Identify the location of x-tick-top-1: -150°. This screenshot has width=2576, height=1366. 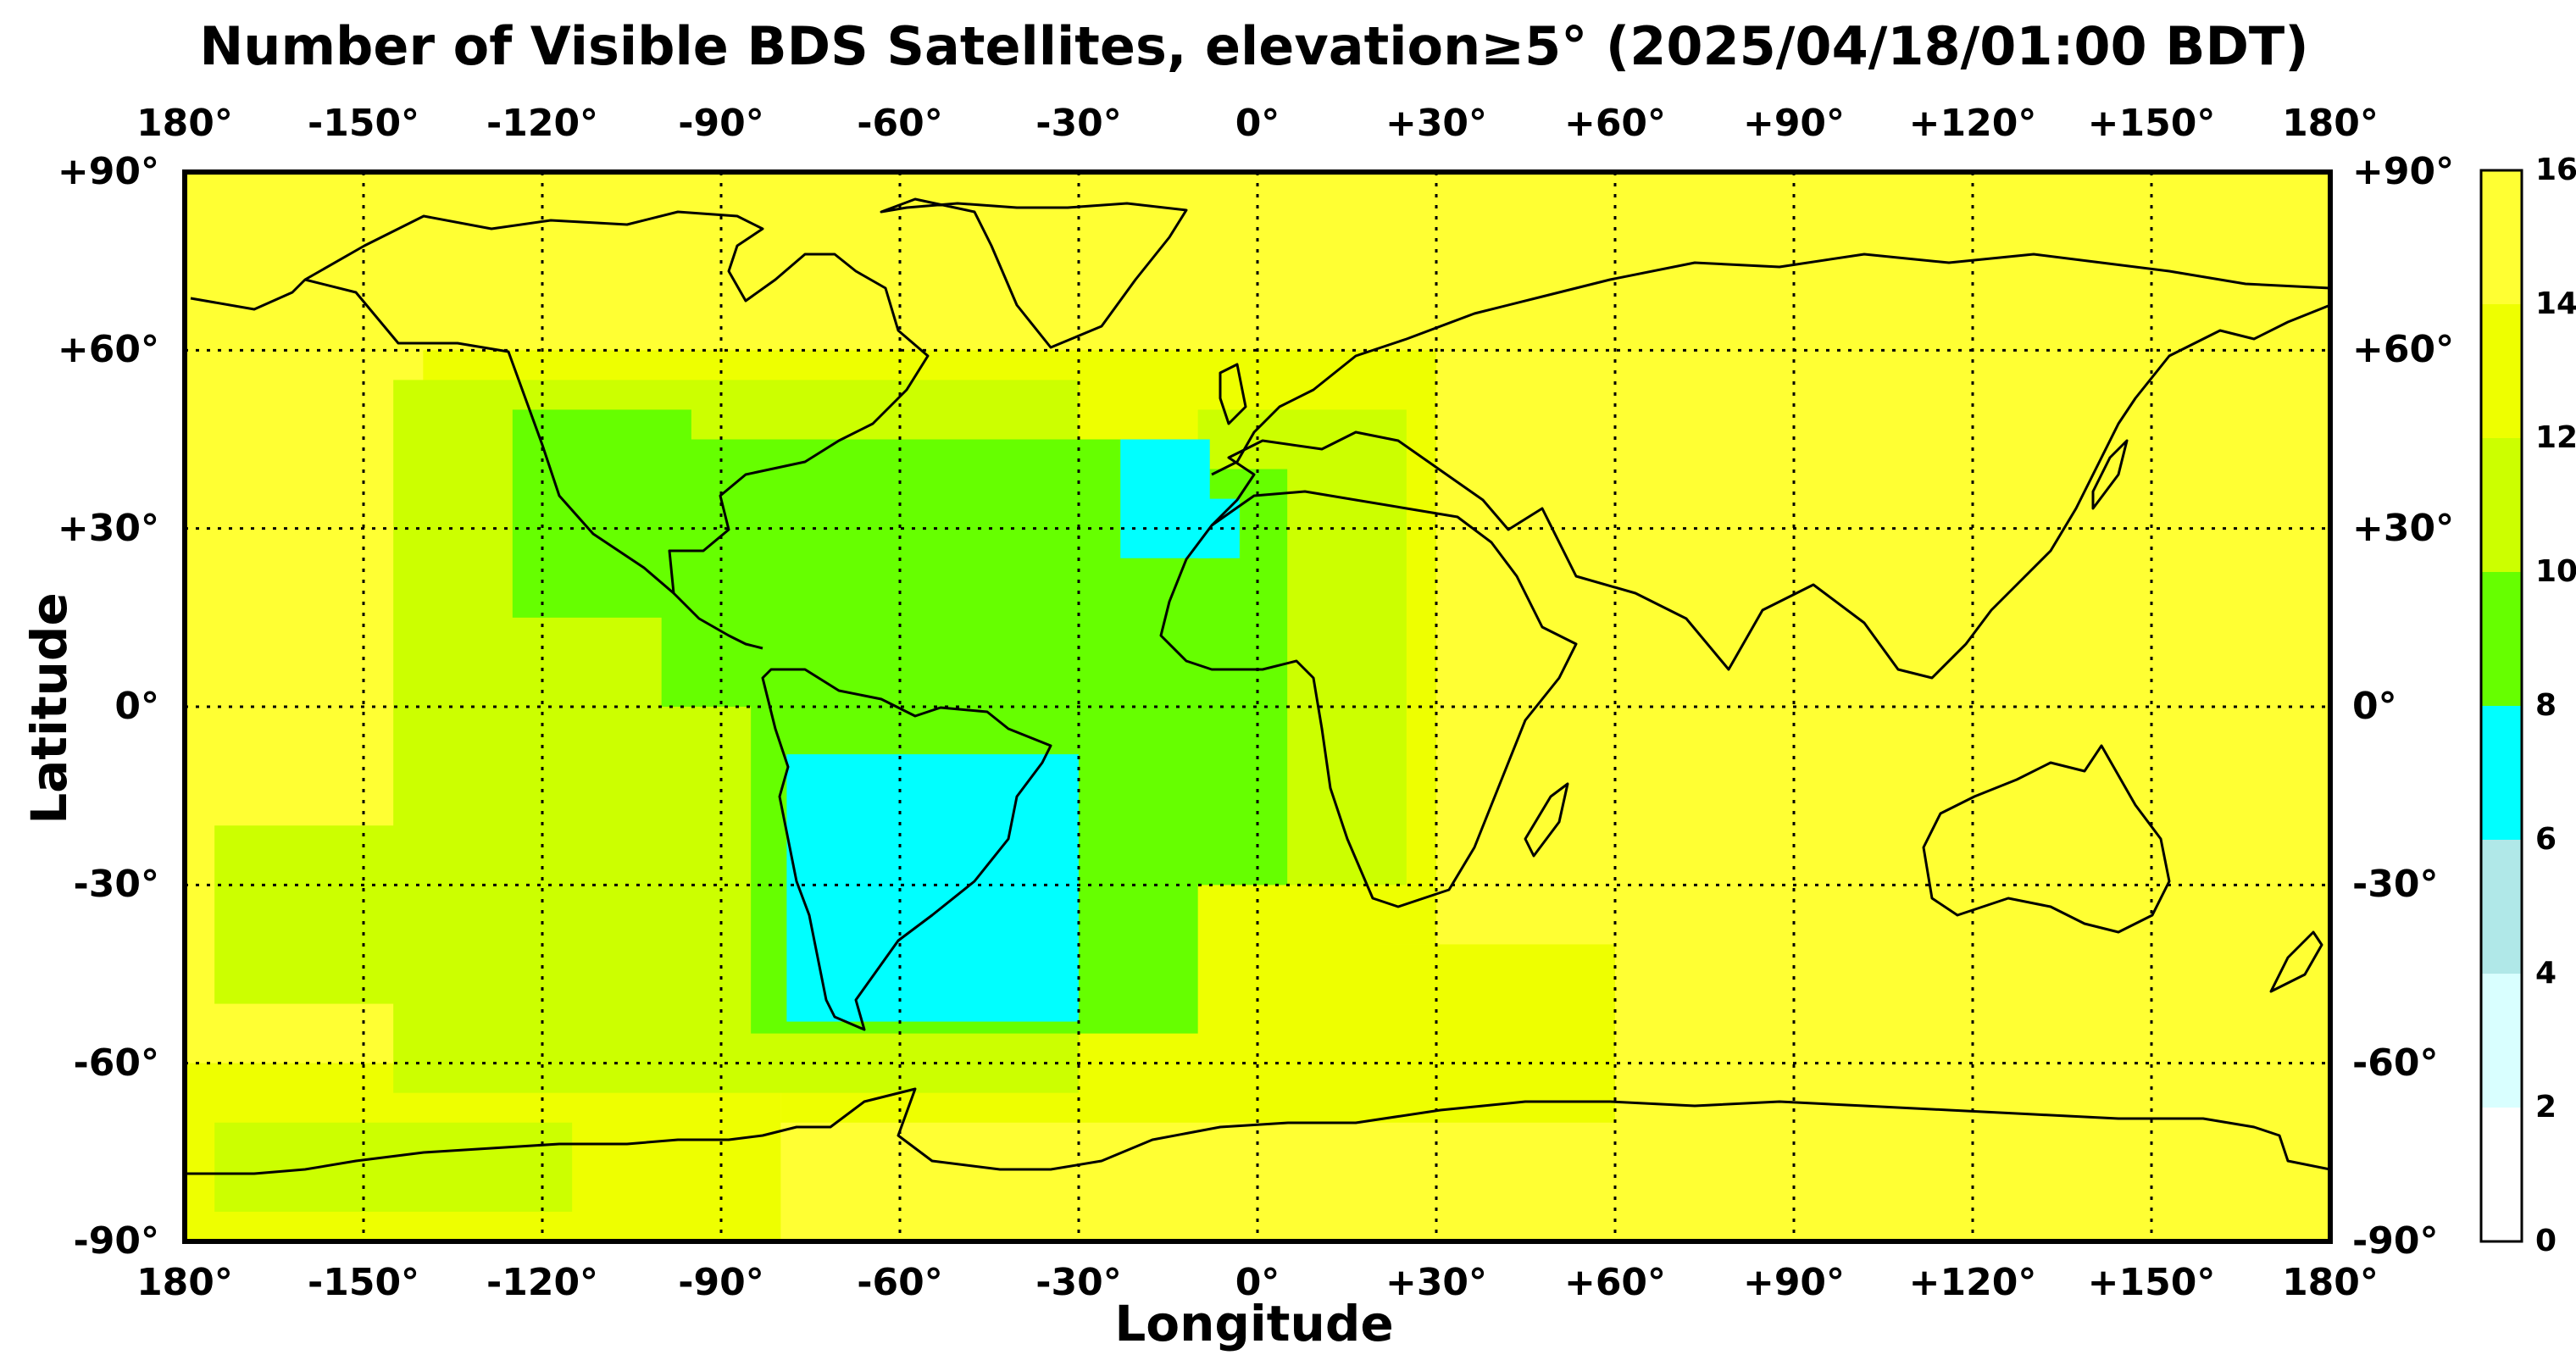
(363, 123).